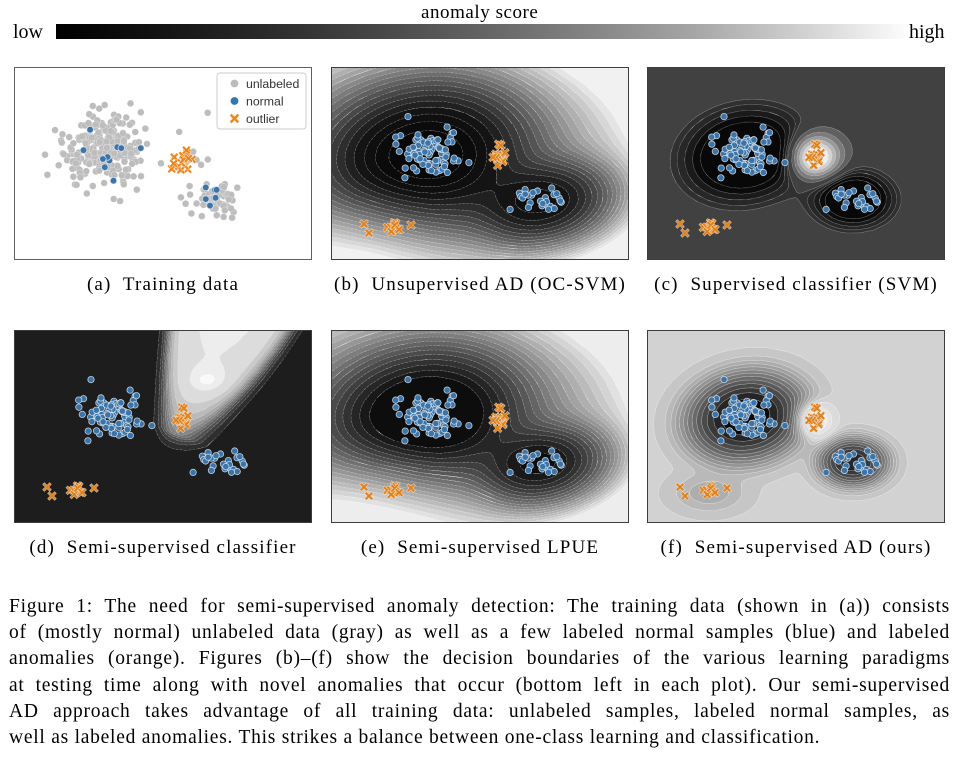 Image resolution: width=960 pixels, height=760 pixels. What do you see at coordinates (272, 84) in the screenshot?
I see `svg-text: unlabeled` at bounding box center [272, 84].